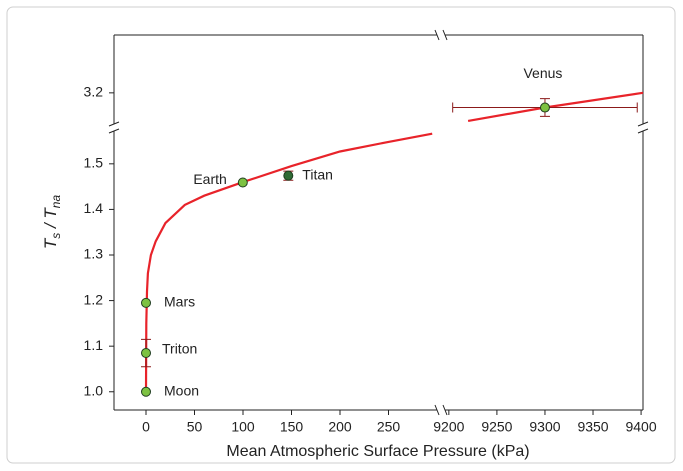 This screenshot has height=471, width=683. Describe the element at coordinates (56, 236) in the screenshot. I see `y-label-part: s` at that location.